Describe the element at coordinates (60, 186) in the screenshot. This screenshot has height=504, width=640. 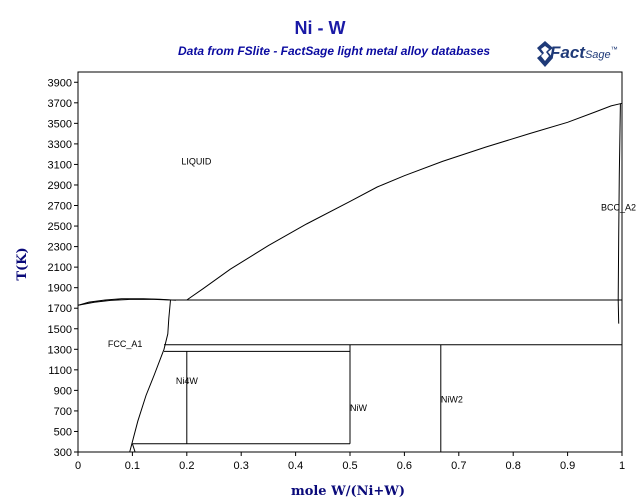
I see `y-tick-label: 2900` at that location.